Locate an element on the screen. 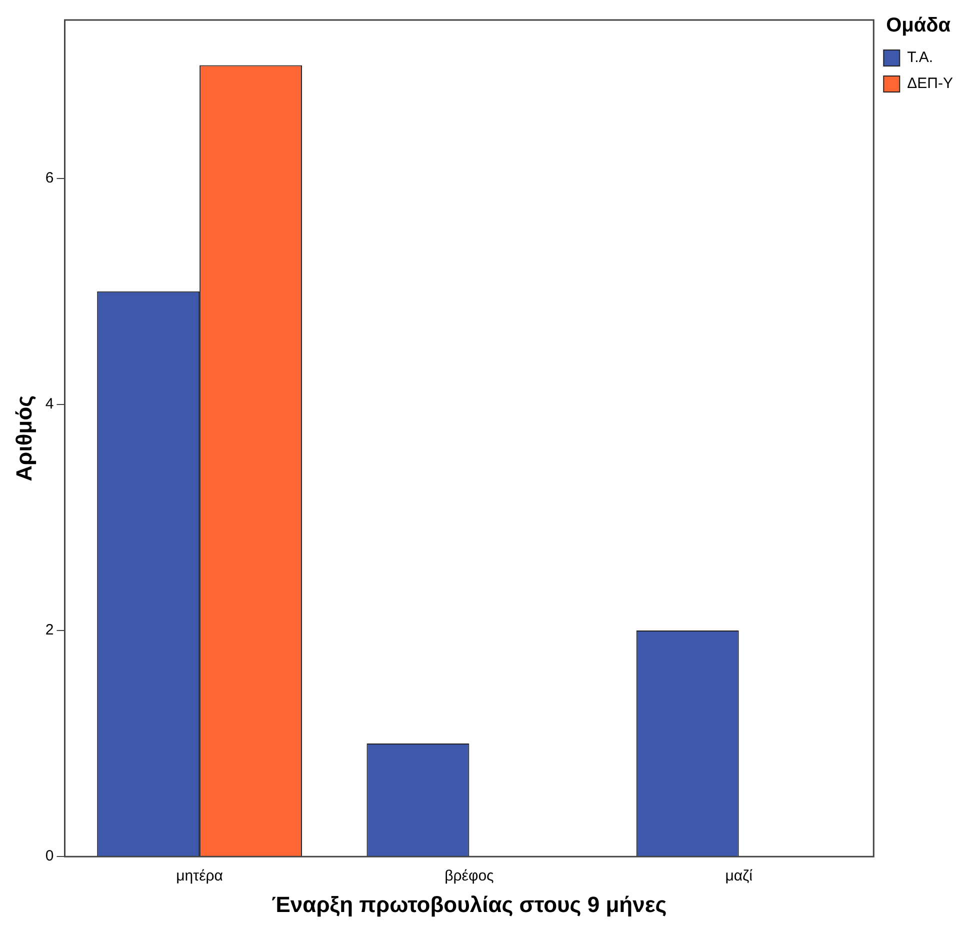 The image size is (975, 932). y-axis-title: Αριθμός is located at coordinates (23, 438).